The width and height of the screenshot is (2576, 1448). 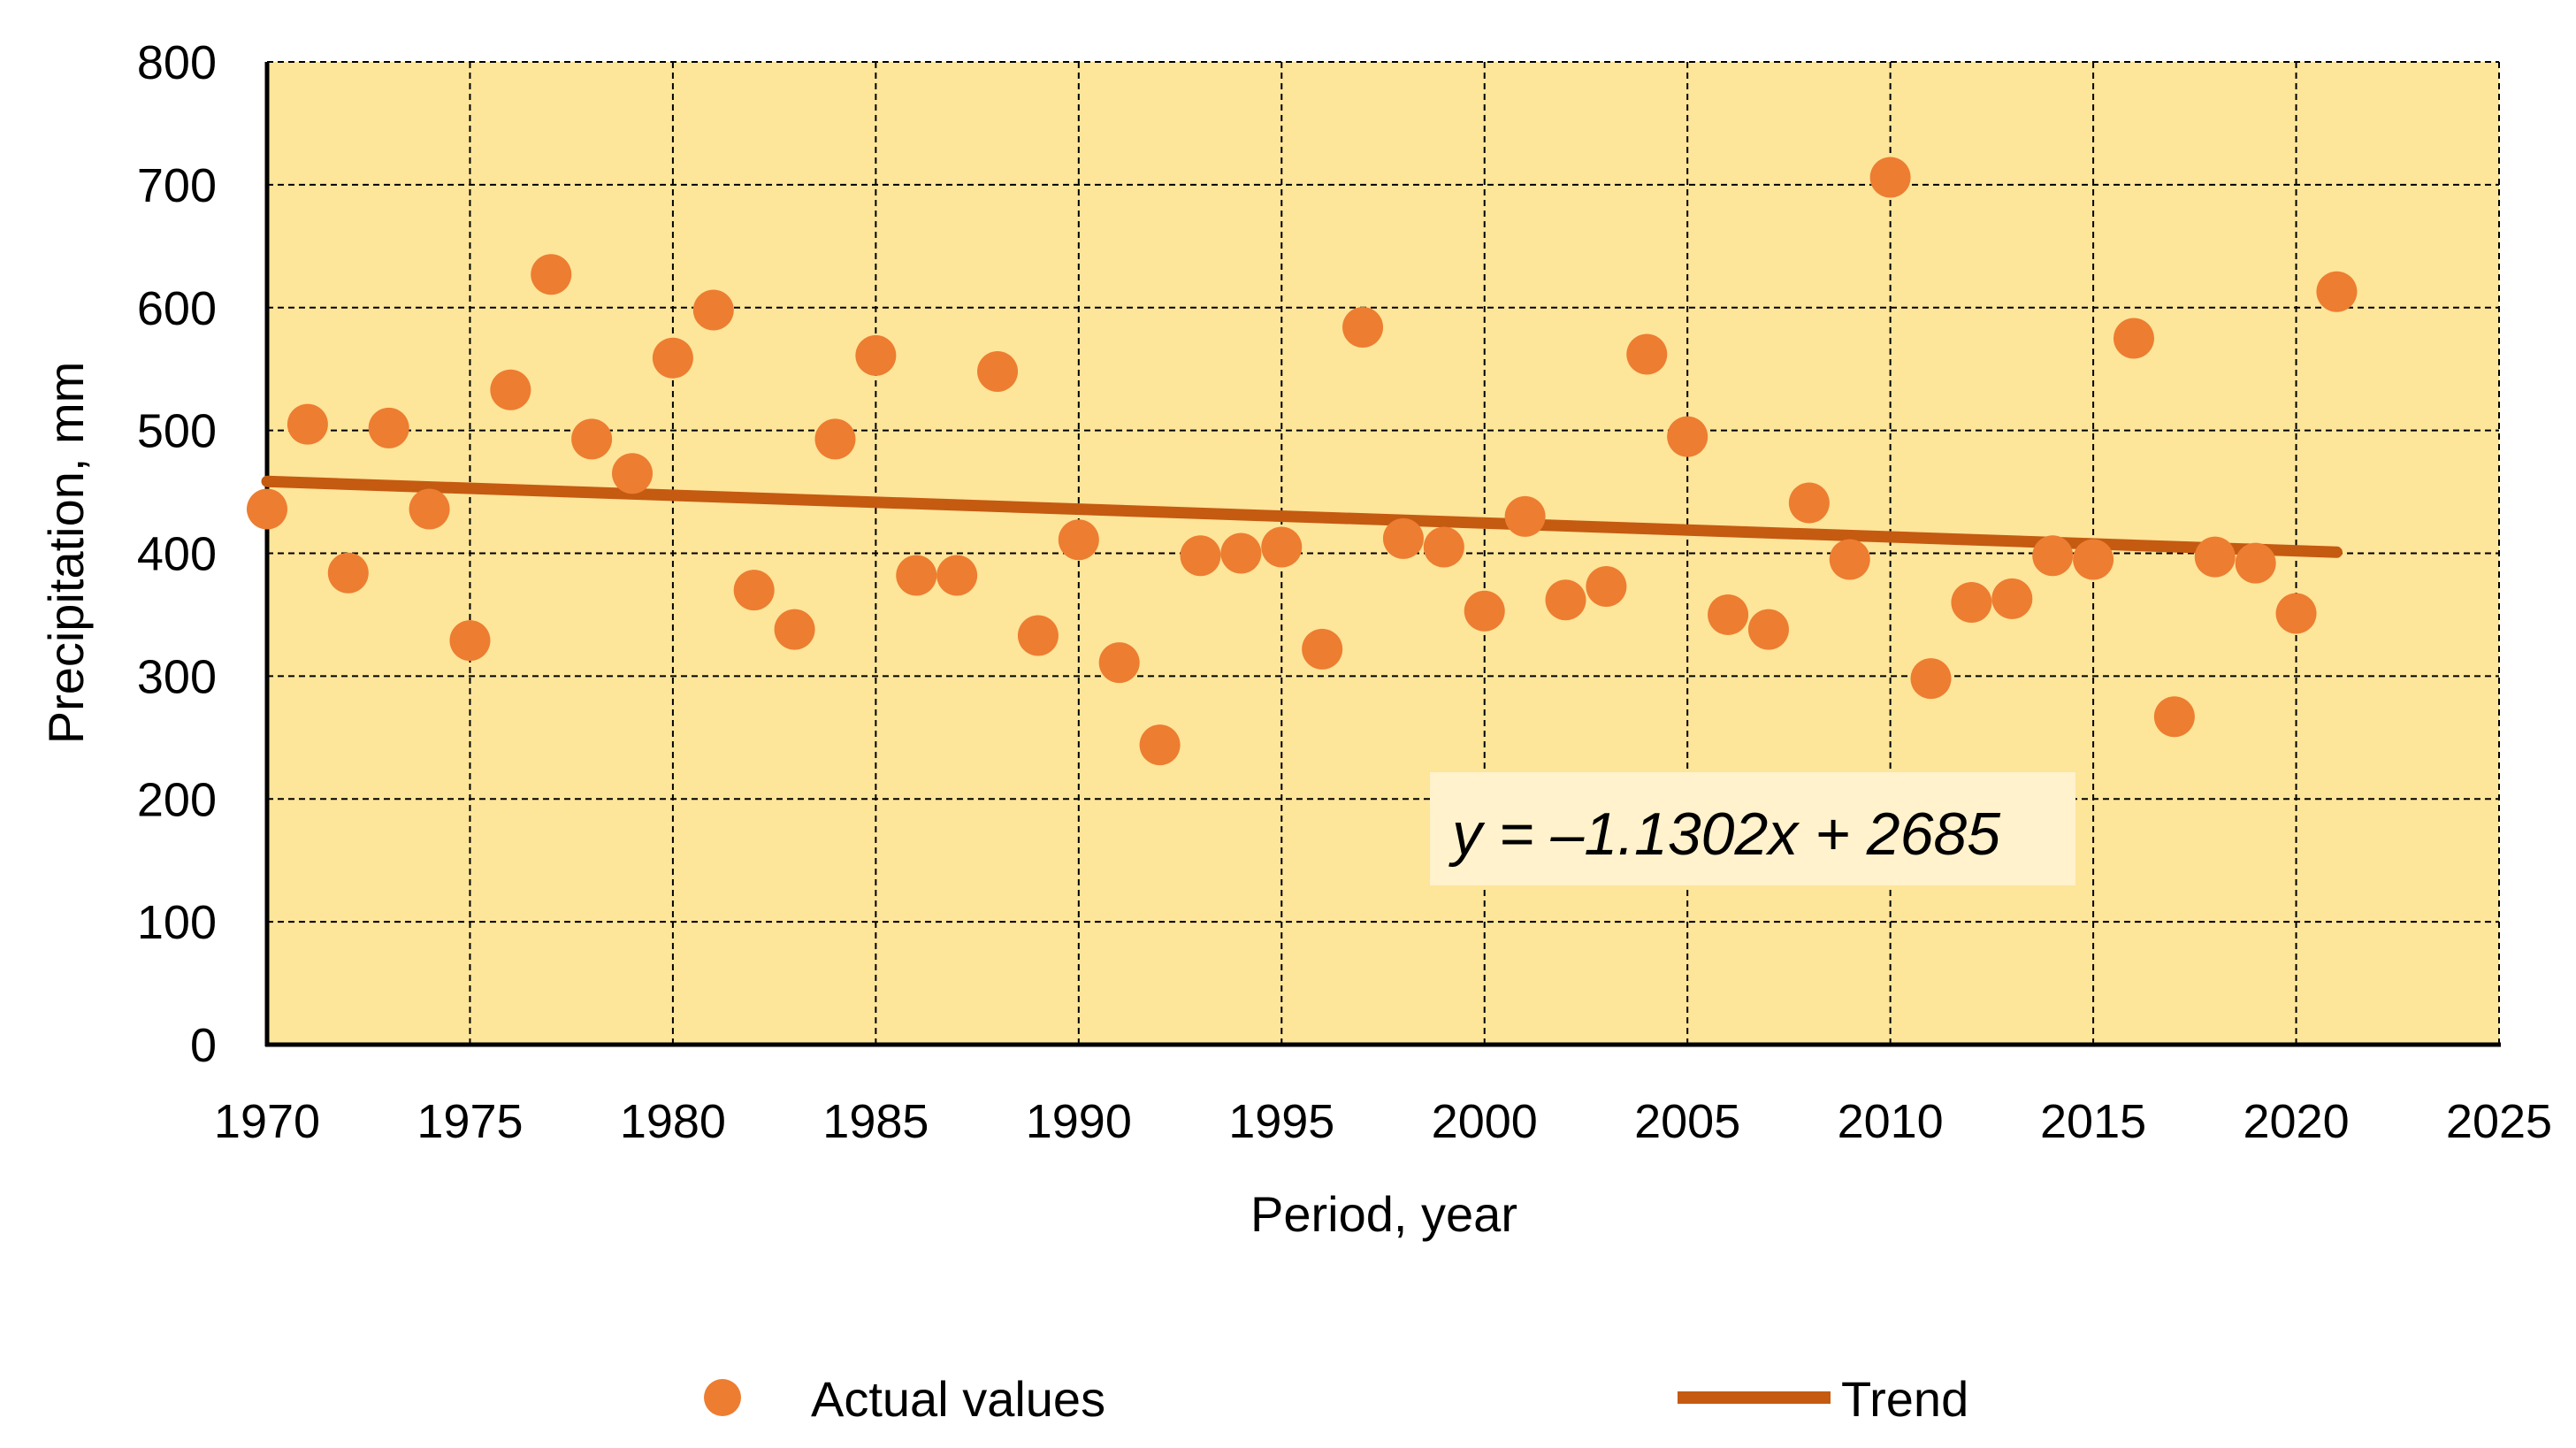 What do you see at coordinates (470, 641) in the screenshot?
I see `data-point-1975` at bounding box center [470, 641].